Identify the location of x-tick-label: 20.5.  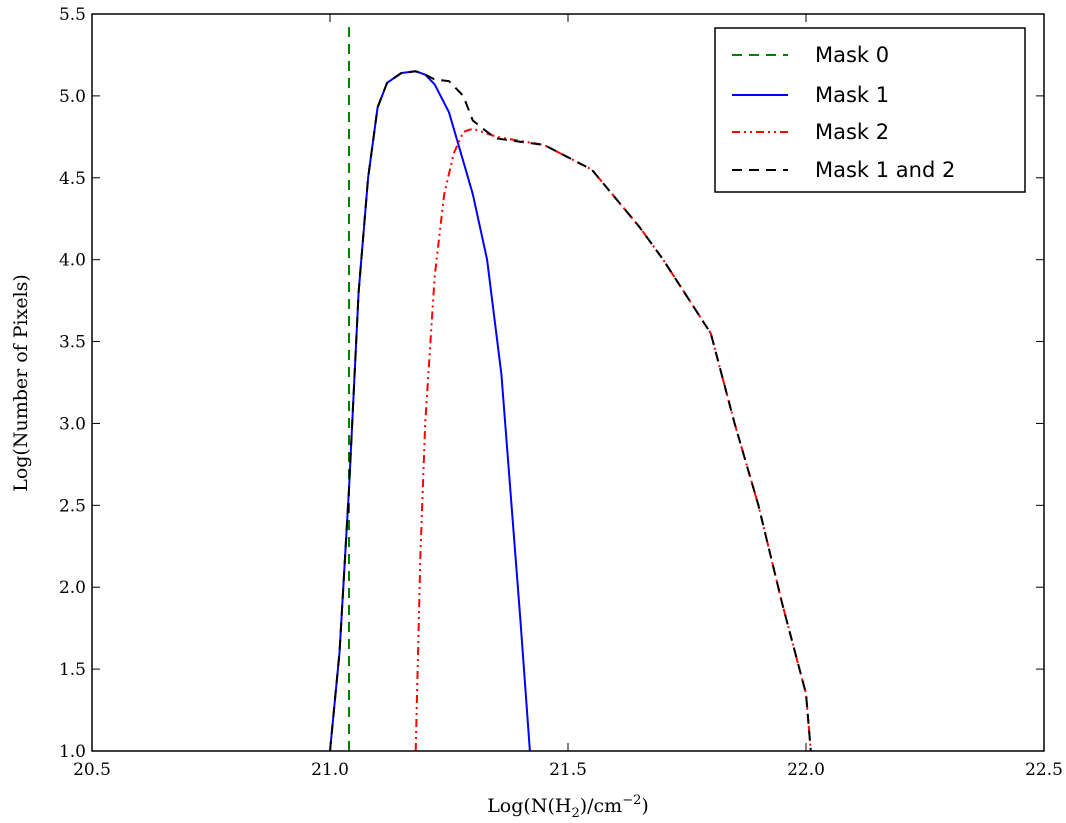
(92, 770).